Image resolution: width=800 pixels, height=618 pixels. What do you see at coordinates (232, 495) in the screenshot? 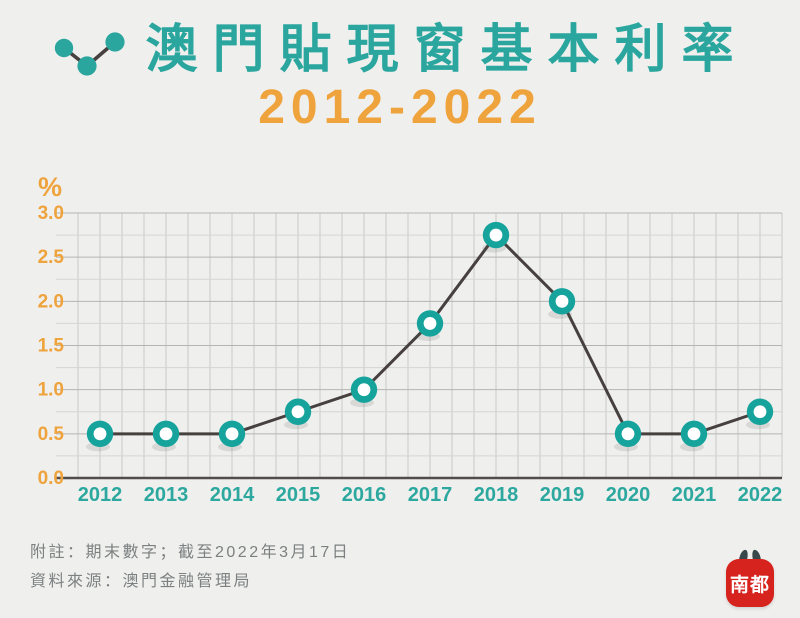
I see `x-axis-label: 2014` at bounding box center [232, 495].